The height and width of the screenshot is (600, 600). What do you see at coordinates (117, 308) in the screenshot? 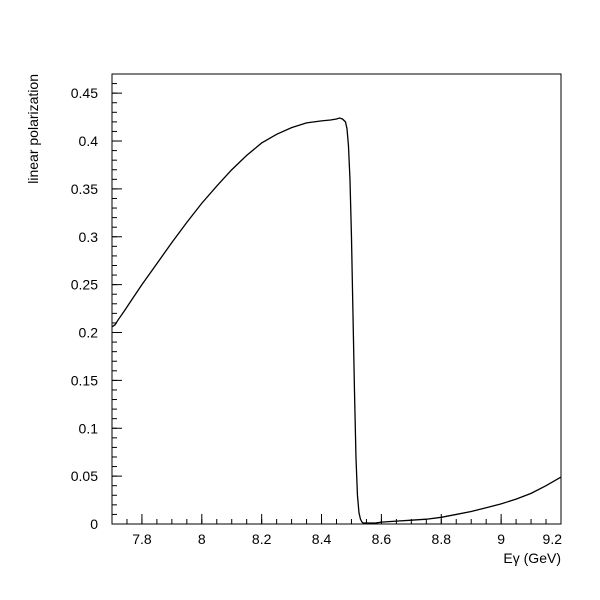
I see `y-major-ticks` at bounding box center [117, 308].